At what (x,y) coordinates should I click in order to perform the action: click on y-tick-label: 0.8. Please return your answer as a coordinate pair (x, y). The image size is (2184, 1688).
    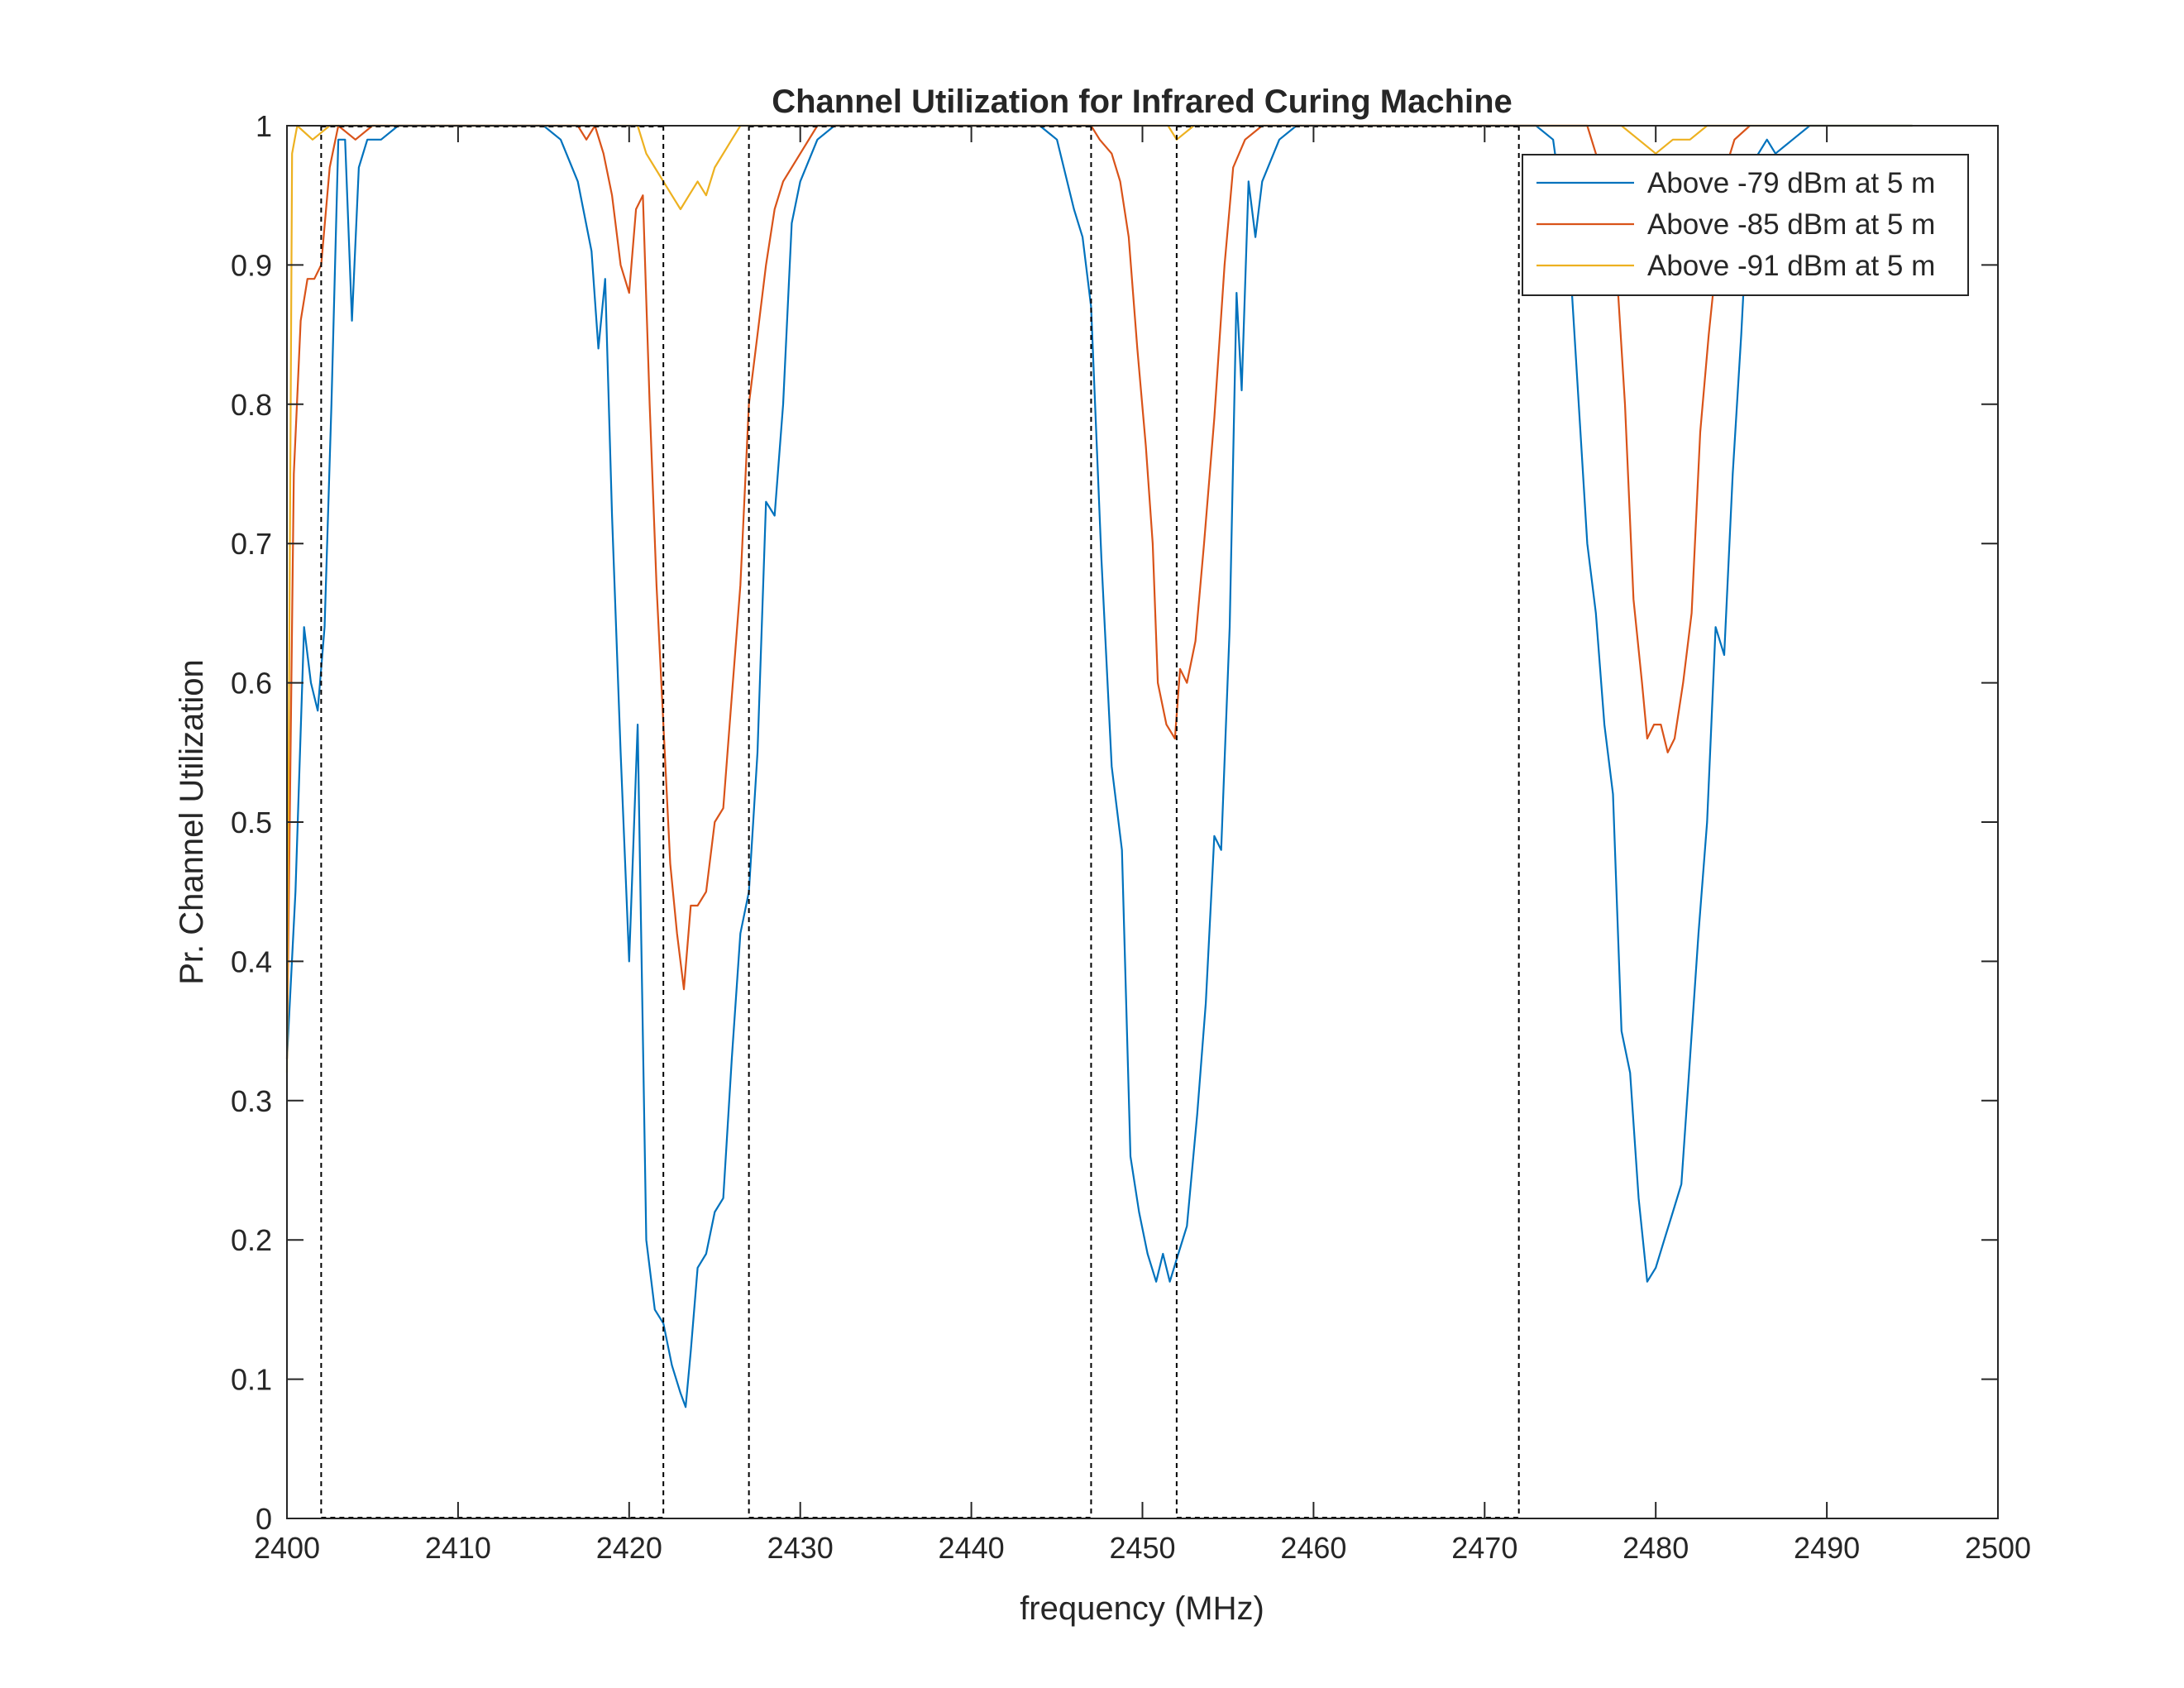
    Looking at the image, I should click on (251, 405).